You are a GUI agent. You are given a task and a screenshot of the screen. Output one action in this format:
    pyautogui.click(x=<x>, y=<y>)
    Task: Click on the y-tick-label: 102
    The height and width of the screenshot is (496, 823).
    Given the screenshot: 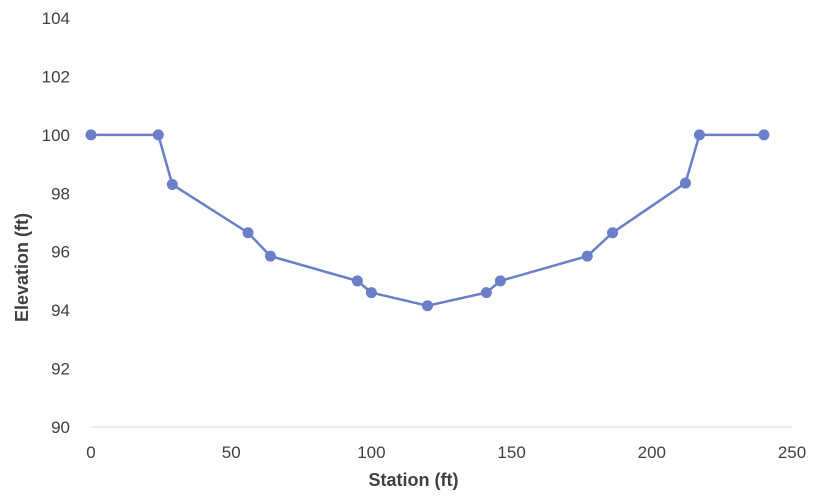 What is the action you would take?
    pyautogui.click(x=56, y=76)
    